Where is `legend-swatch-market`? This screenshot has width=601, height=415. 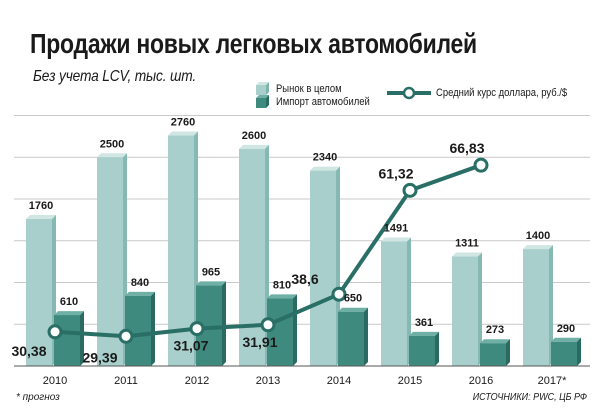
legend-swatch-market is located at coordinates (261, 90).